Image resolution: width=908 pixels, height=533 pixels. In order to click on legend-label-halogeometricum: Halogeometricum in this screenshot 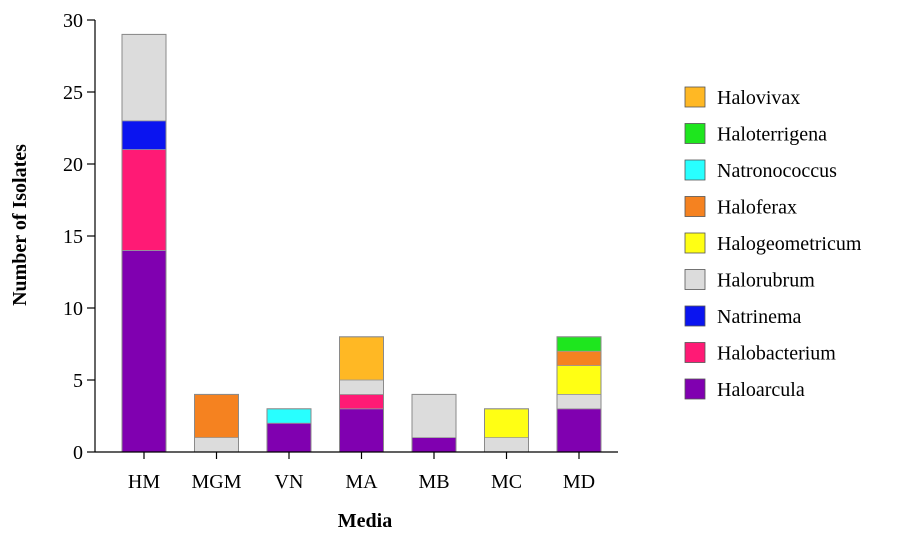, I will do `click(789, 244)`.